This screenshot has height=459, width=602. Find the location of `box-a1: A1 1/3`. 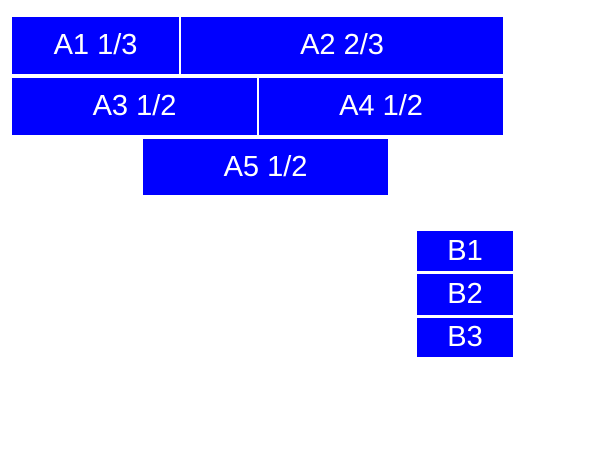

box-a1: A1 1/3 is located at coordinates (95, 45).